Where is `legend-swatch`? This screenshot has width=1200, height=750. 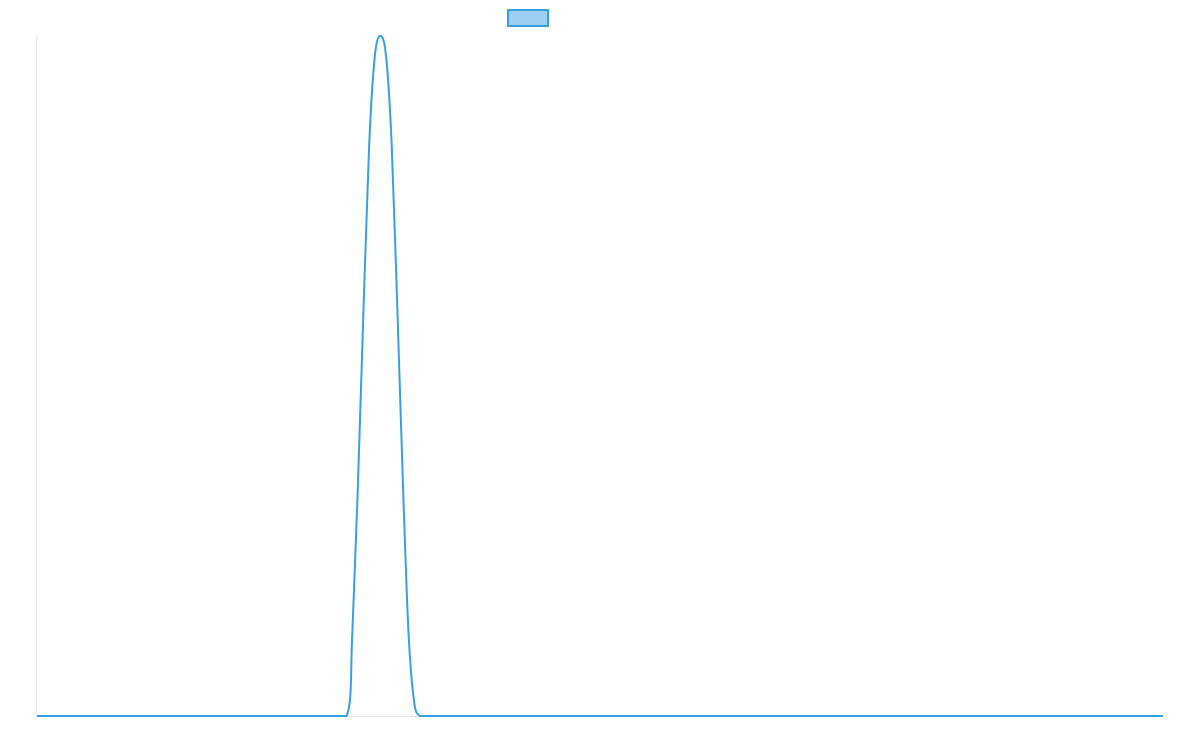 legend-swatch is located at coordinates (528, 18).